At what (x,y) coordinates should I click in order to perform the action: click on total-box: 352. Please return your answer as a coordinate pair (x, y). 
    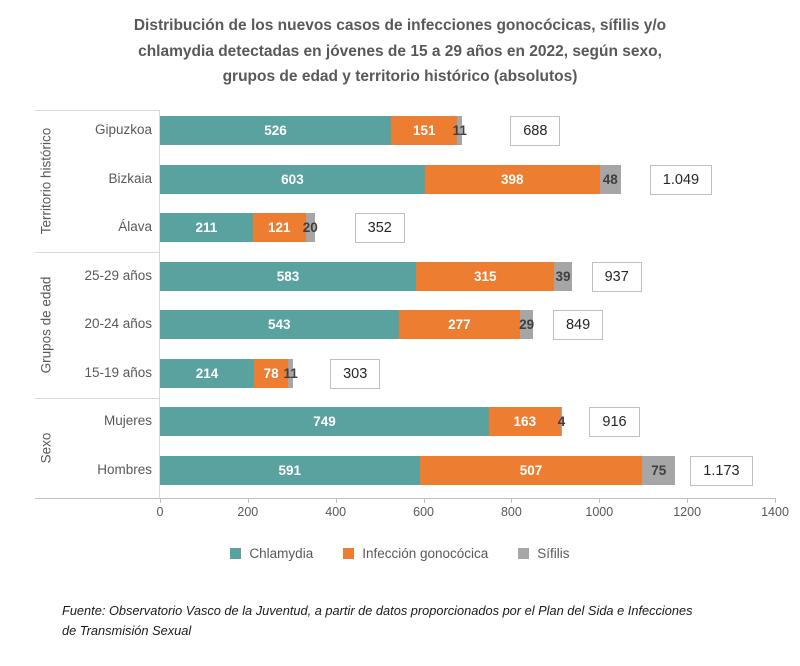
    Looking at the image, I should click on (379, 228).